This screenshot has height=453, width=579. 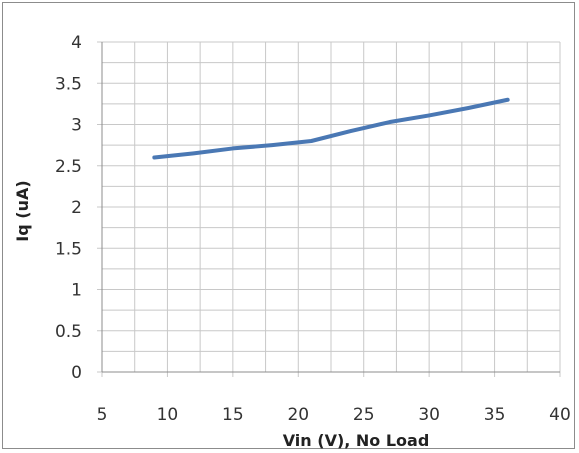 I want to click on x-axis-title: Vin (V), No Load, so click(x=356, y=440).